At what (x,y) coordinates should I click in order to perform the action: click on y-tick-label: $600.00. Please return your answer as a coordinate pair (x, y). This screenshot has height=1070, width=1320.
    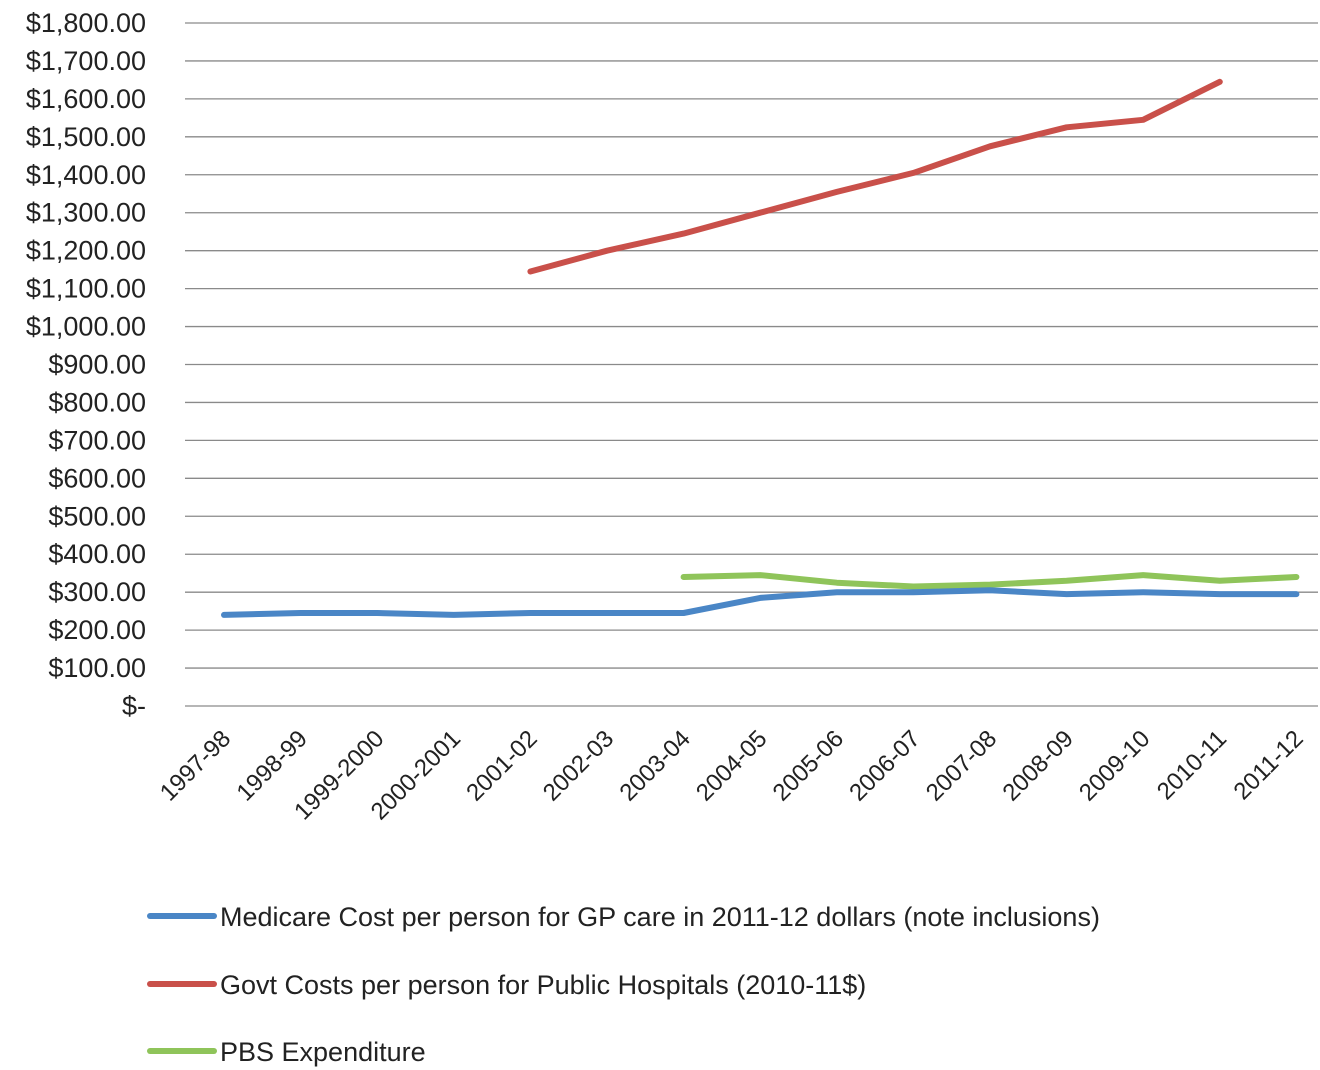
    Looking at the image, I should click on (97, 478).